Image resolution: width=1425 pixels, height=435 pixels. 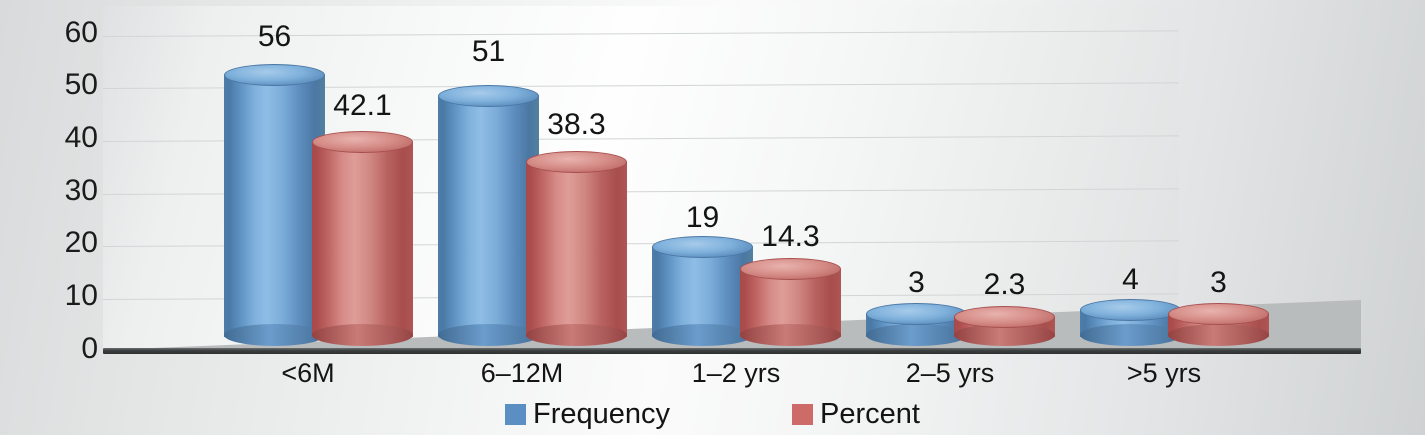 What do you see at coordinates (950, 373) in the screenshot?
I see `x-axis-label-3: 2–5 yrs` at bounding box center [950, 373].